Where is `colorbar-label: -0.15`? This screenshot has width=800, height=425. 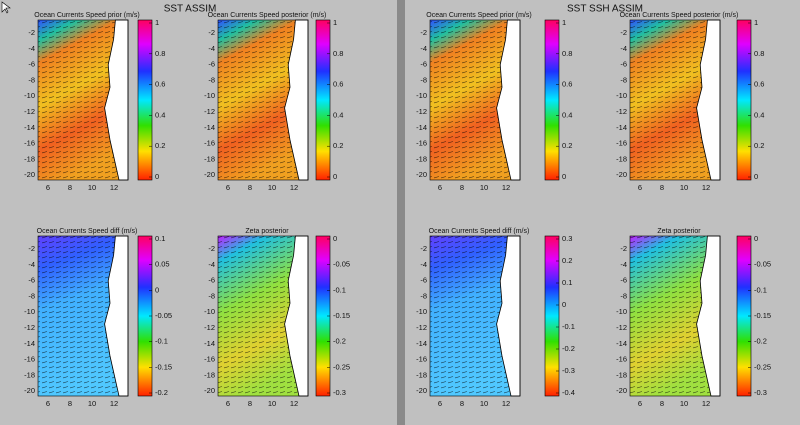
colorbar-label: -0.15 is located at coordinates (341, 315).